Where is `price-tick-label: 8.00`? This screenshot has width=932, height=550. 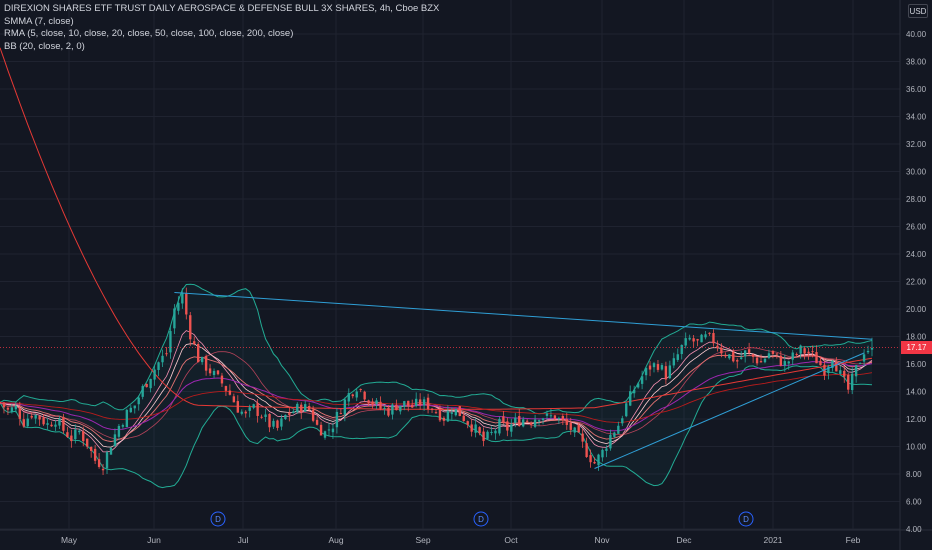 price-tick-label: 8.00 is located at coordinates (914, 474).